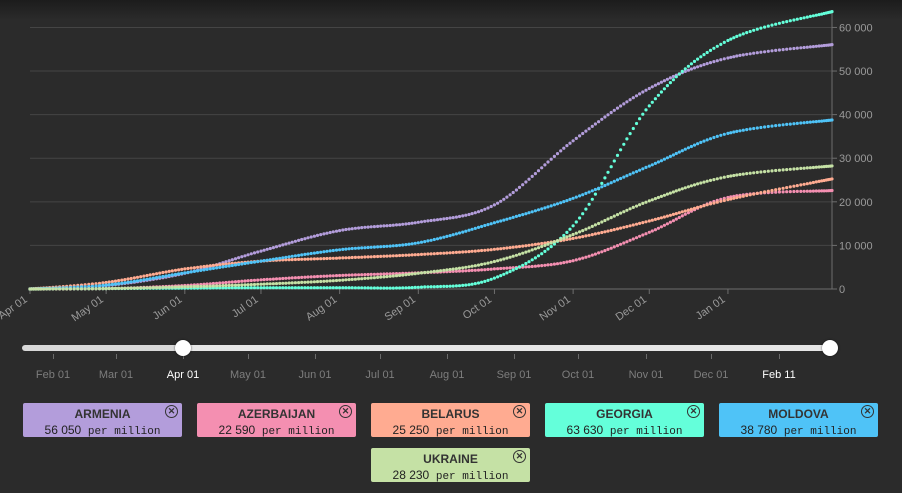 Image resolution: width=902 pixels, height=493 pixels. I want to click on country-card-georgia: GEORGIA 63 630 per million ✕, so click(624, 420).